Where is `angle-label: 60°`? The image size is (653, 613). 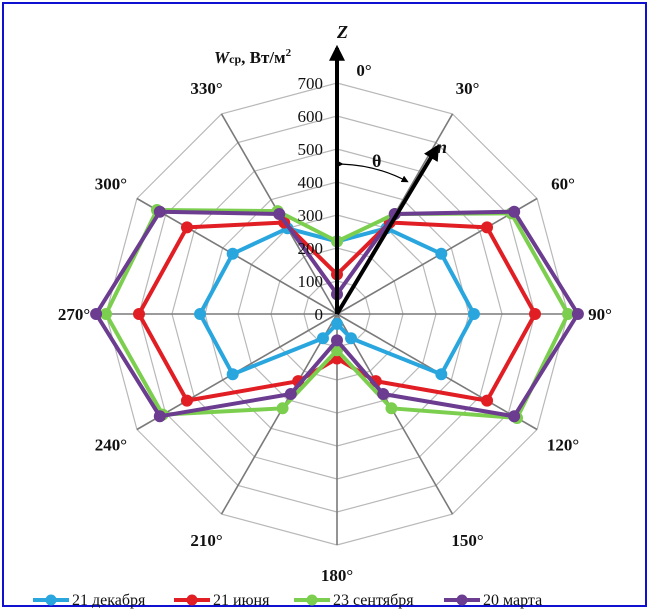 angle-label: 60° is located at coordinates (563, 184).